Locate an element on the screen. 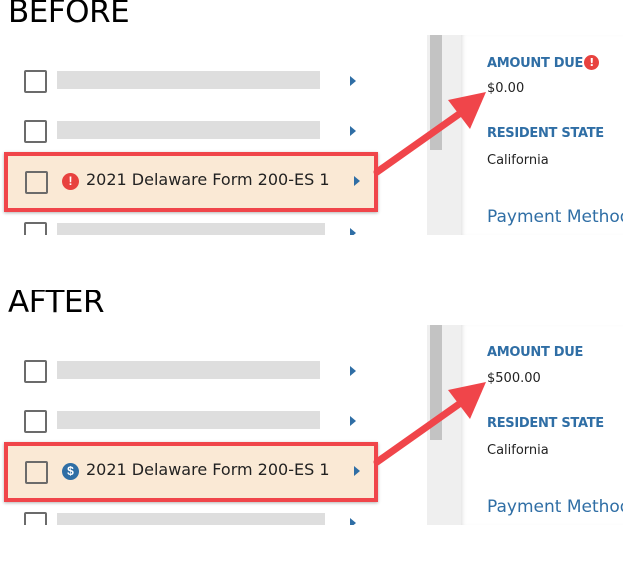  highlighted-list-item: ! 2021 Delaware Form 200-ES 1 is located at coordinates (191, 182).